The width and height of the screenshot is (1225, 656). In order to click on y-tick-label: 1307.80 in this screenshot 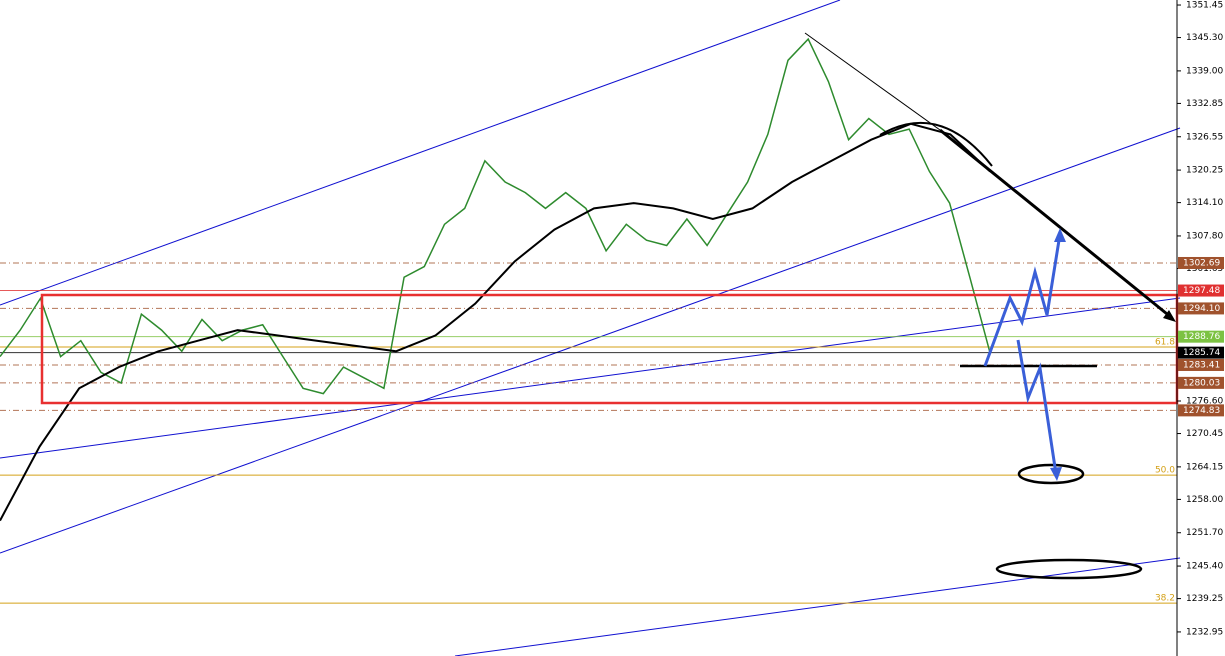, I will do `click(1204, 236)`.